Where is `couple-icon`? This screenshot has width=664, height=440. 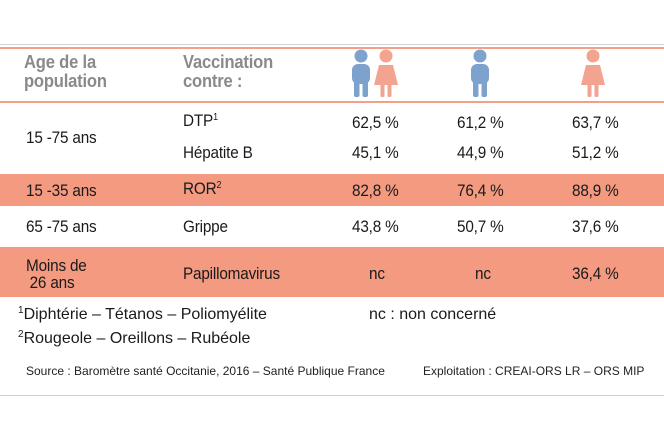
couple-icon is located at coordinates (375, 73).